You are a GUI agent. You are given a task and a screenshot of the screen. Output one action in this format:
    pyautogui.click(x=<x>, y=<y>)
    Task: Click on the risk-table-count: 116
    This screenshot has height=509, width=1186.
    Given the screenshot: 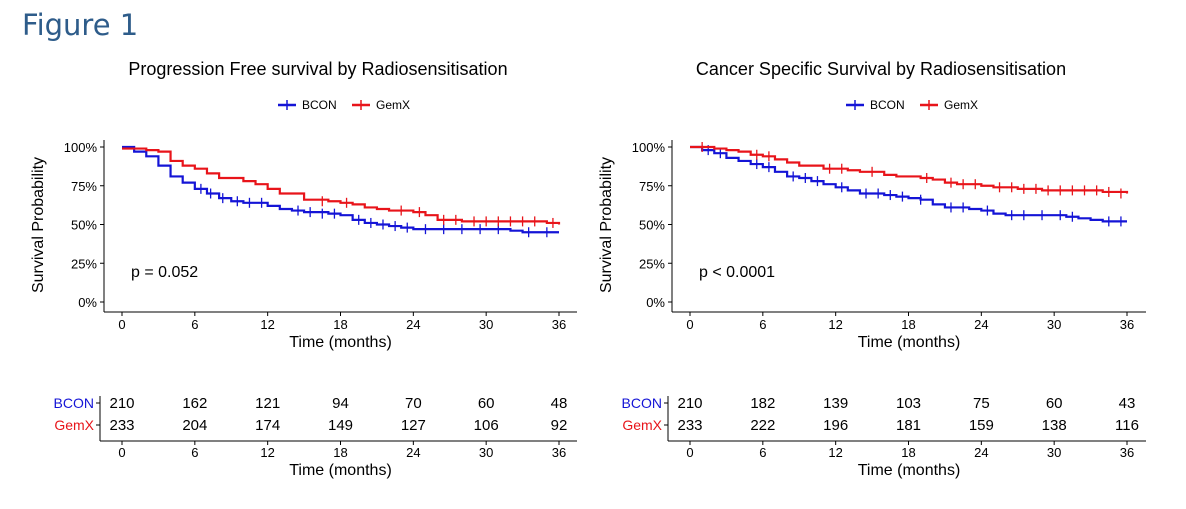 What is the action you would take?
    pyautogui.click(x=1127, y=425)
    